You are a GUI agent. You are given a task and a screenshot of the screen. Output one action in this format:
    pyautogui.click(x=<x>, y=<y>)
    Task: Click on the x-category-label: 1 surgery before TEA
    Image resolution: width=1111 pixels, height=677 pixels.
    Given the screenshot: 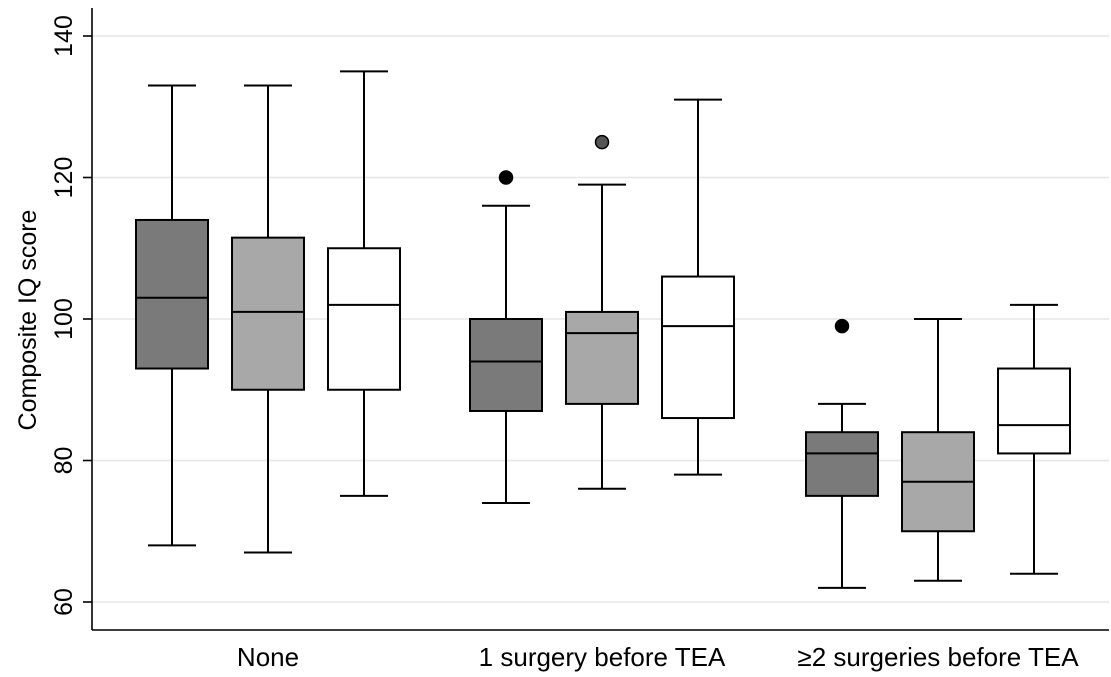 What is the action you would take?
    pyautogui.click(x=602, y=657)
    